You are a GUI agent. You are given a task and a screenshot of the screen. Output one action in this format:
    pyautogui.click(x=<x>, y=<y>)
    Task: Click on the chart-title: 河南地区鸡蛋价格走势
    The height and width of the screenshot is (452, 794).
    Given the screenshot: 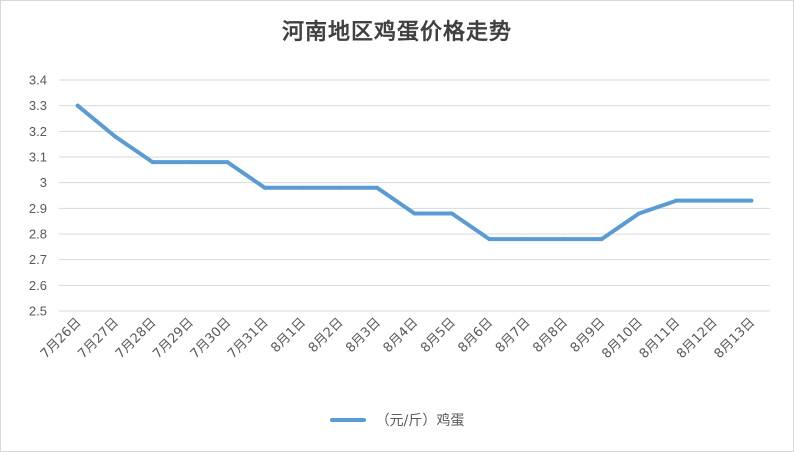 What is the action you would take?
    pyautogui.click(x=396, y=32)
    